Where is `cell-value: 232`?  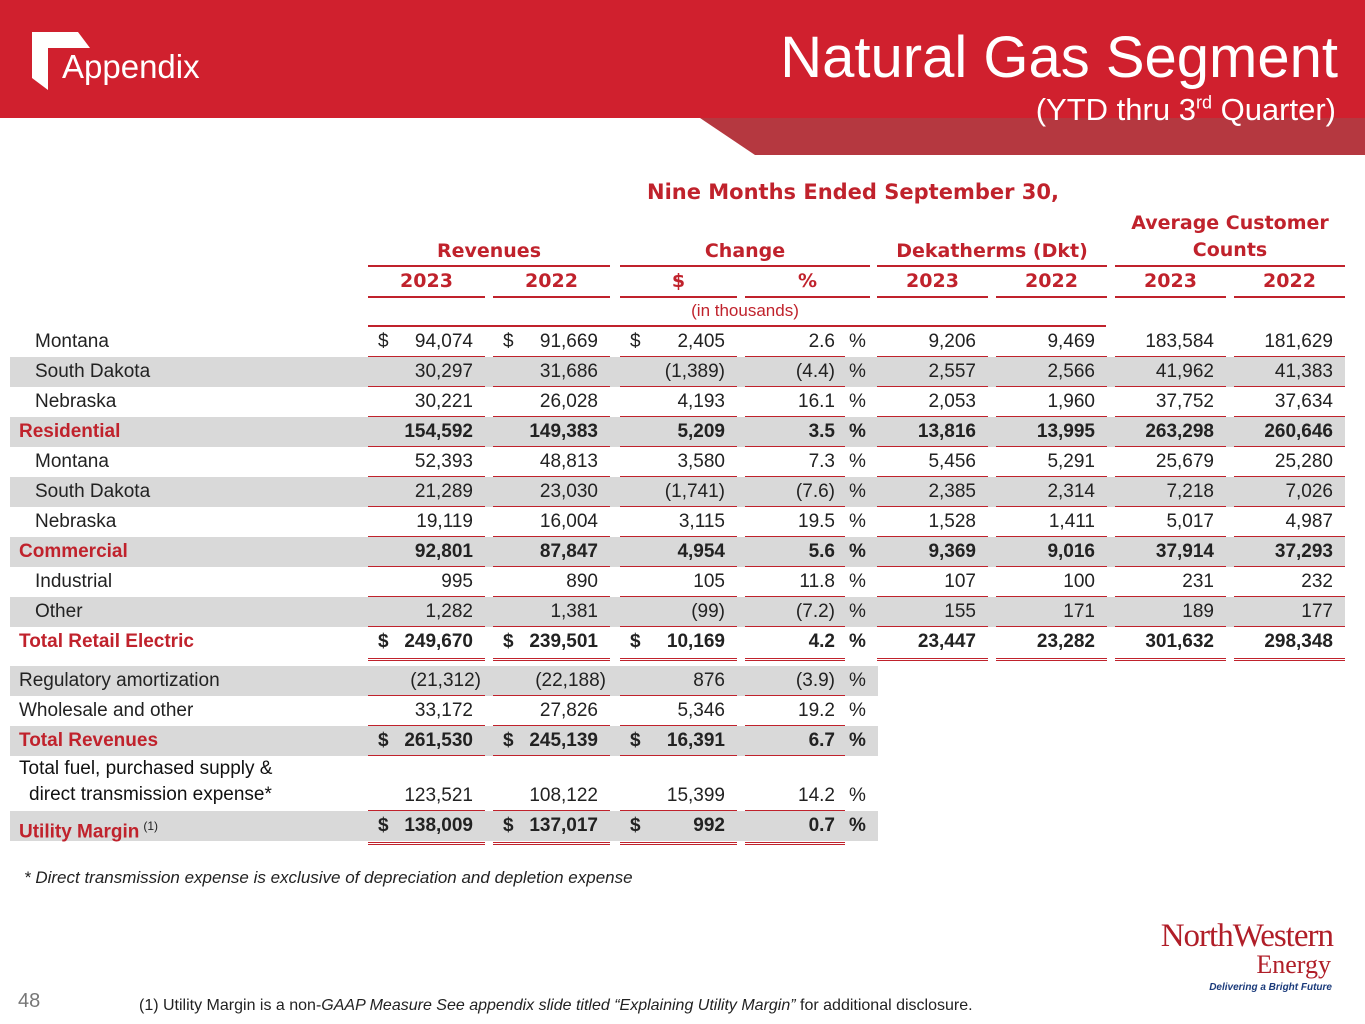 cell-value: 232 is located at coordinates (1317, 581).